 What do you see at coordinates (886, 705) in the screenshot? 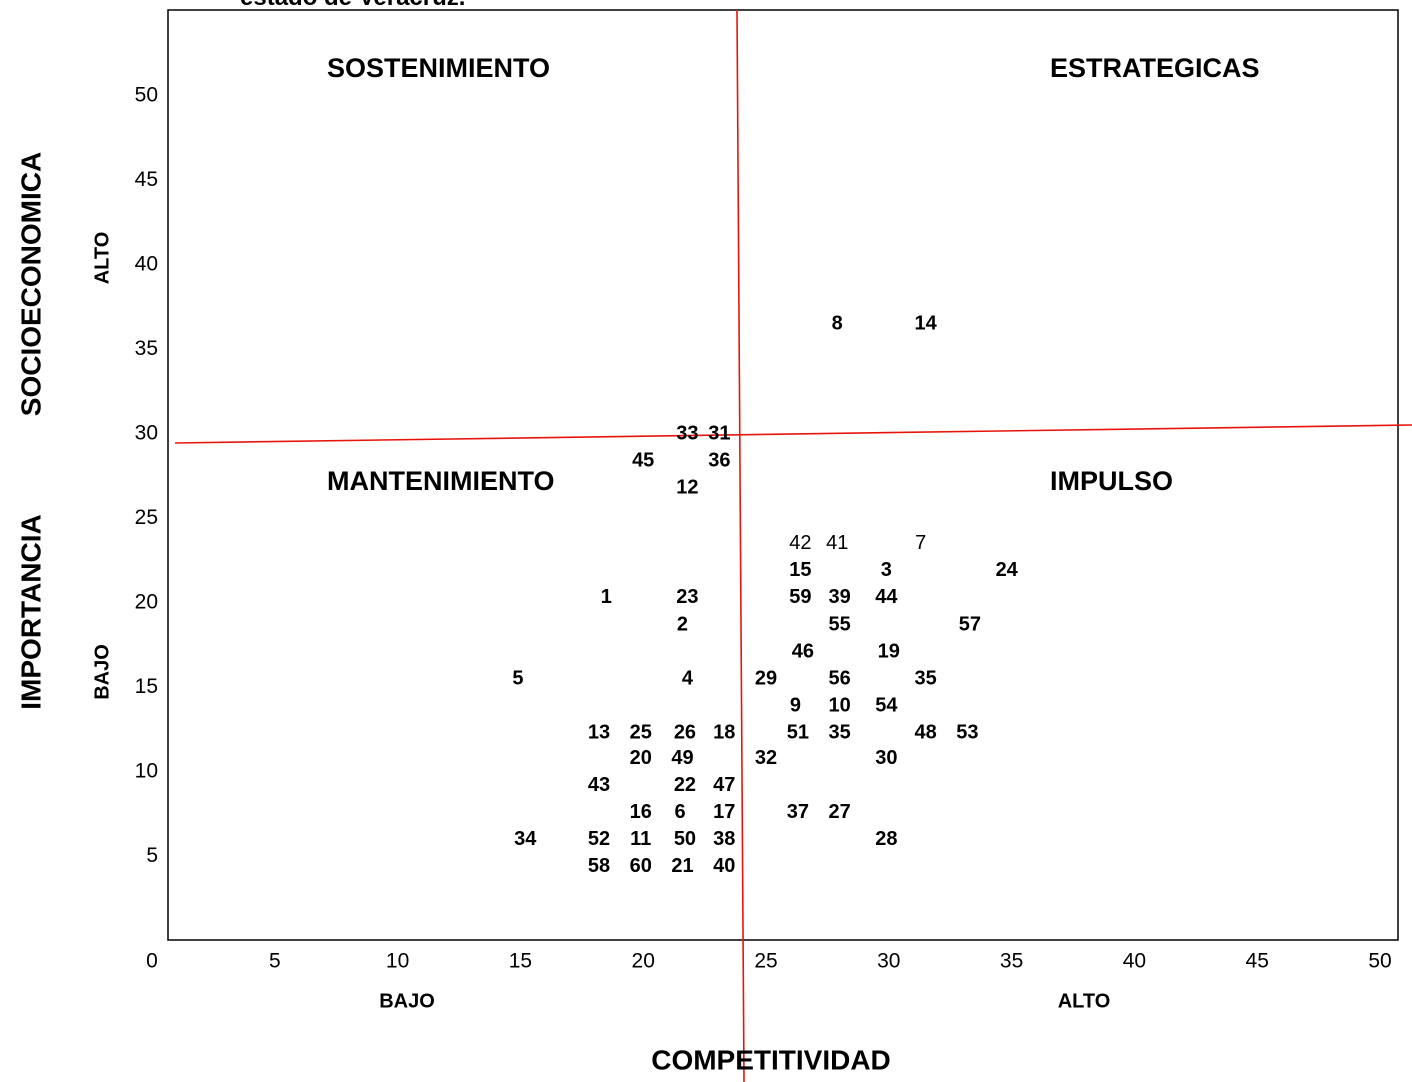
I see `point-label-54: 54` at bounding box center [886, 705].